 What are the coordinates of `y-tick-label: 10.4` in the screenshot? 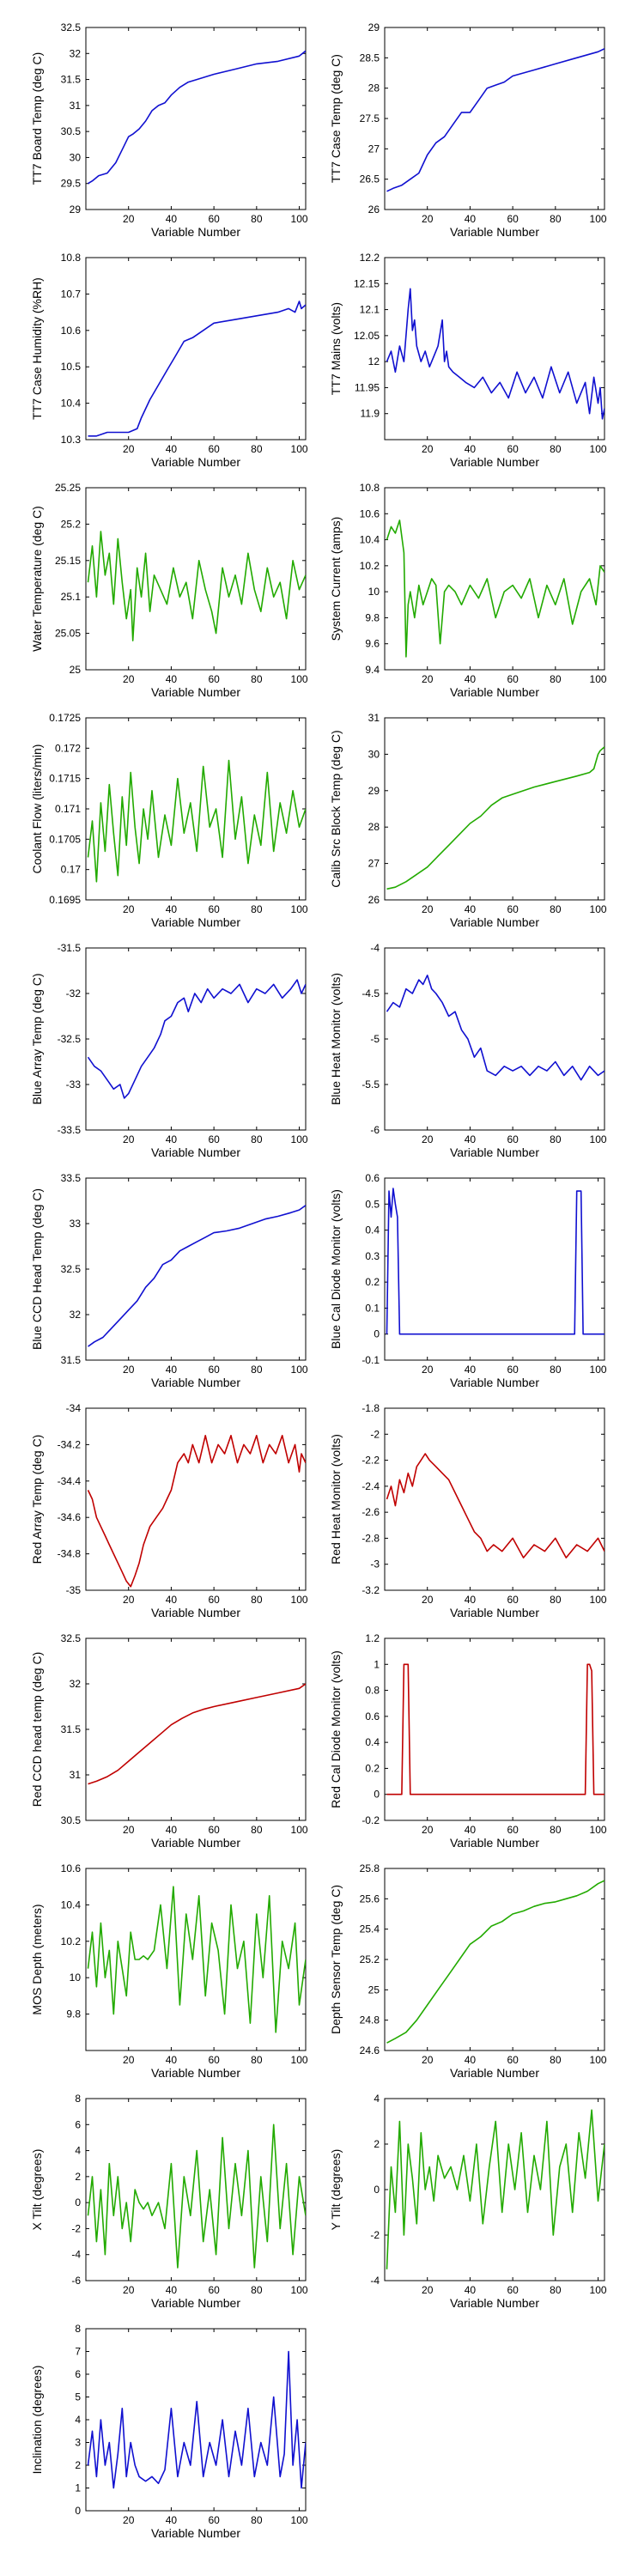 It's located at (370, 540).